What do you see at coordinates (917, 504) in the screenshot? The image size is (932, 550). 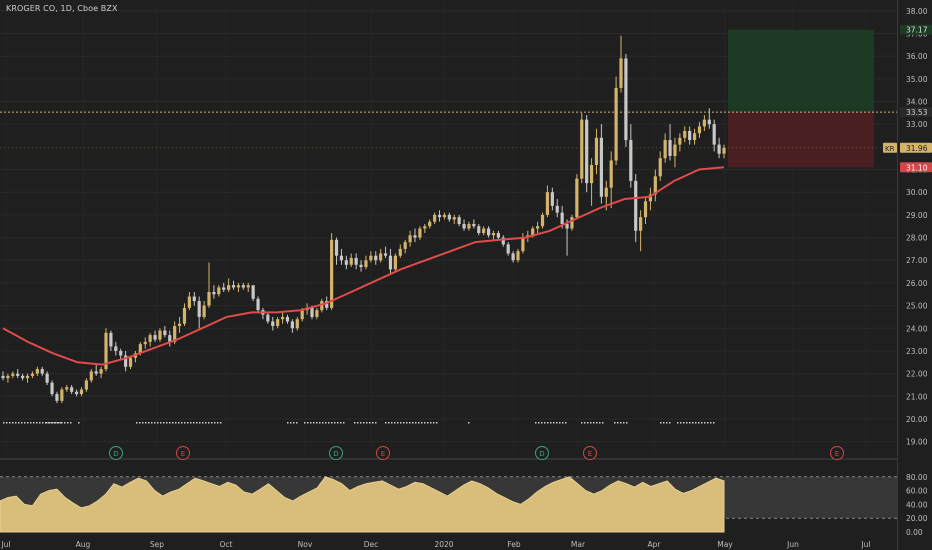 I see `oscillator-tick-label: 40.00` at bounding box center [917, 504].